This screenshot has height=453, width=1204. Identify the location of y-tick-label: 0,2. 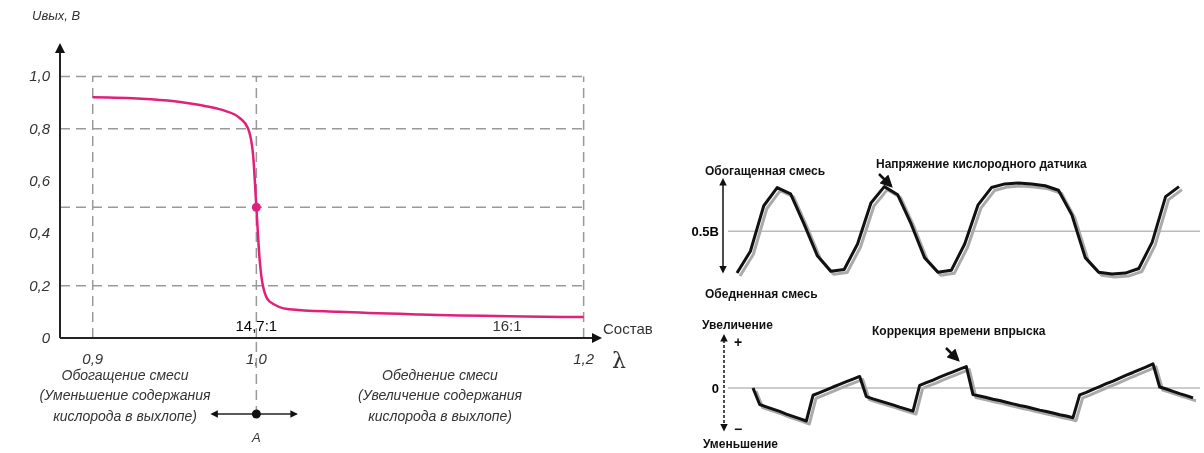
(40, 285).